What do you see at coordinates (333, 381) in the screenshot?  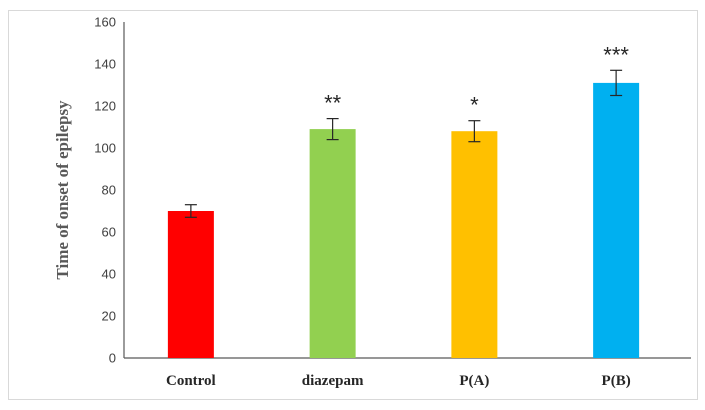 I see `x-tick-label: diazepam` at bounding box center [333, 381].